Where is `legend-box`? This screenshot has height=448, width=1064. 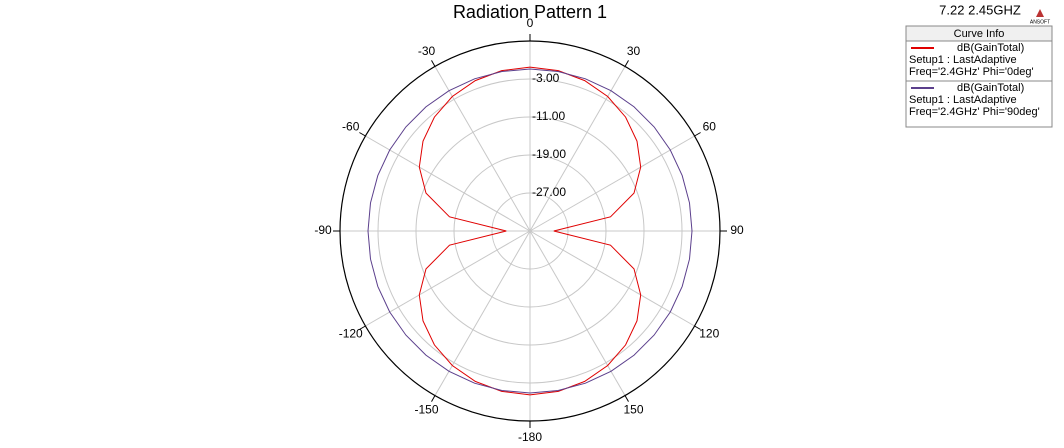 legend-box is located at coordinates (979, 76).